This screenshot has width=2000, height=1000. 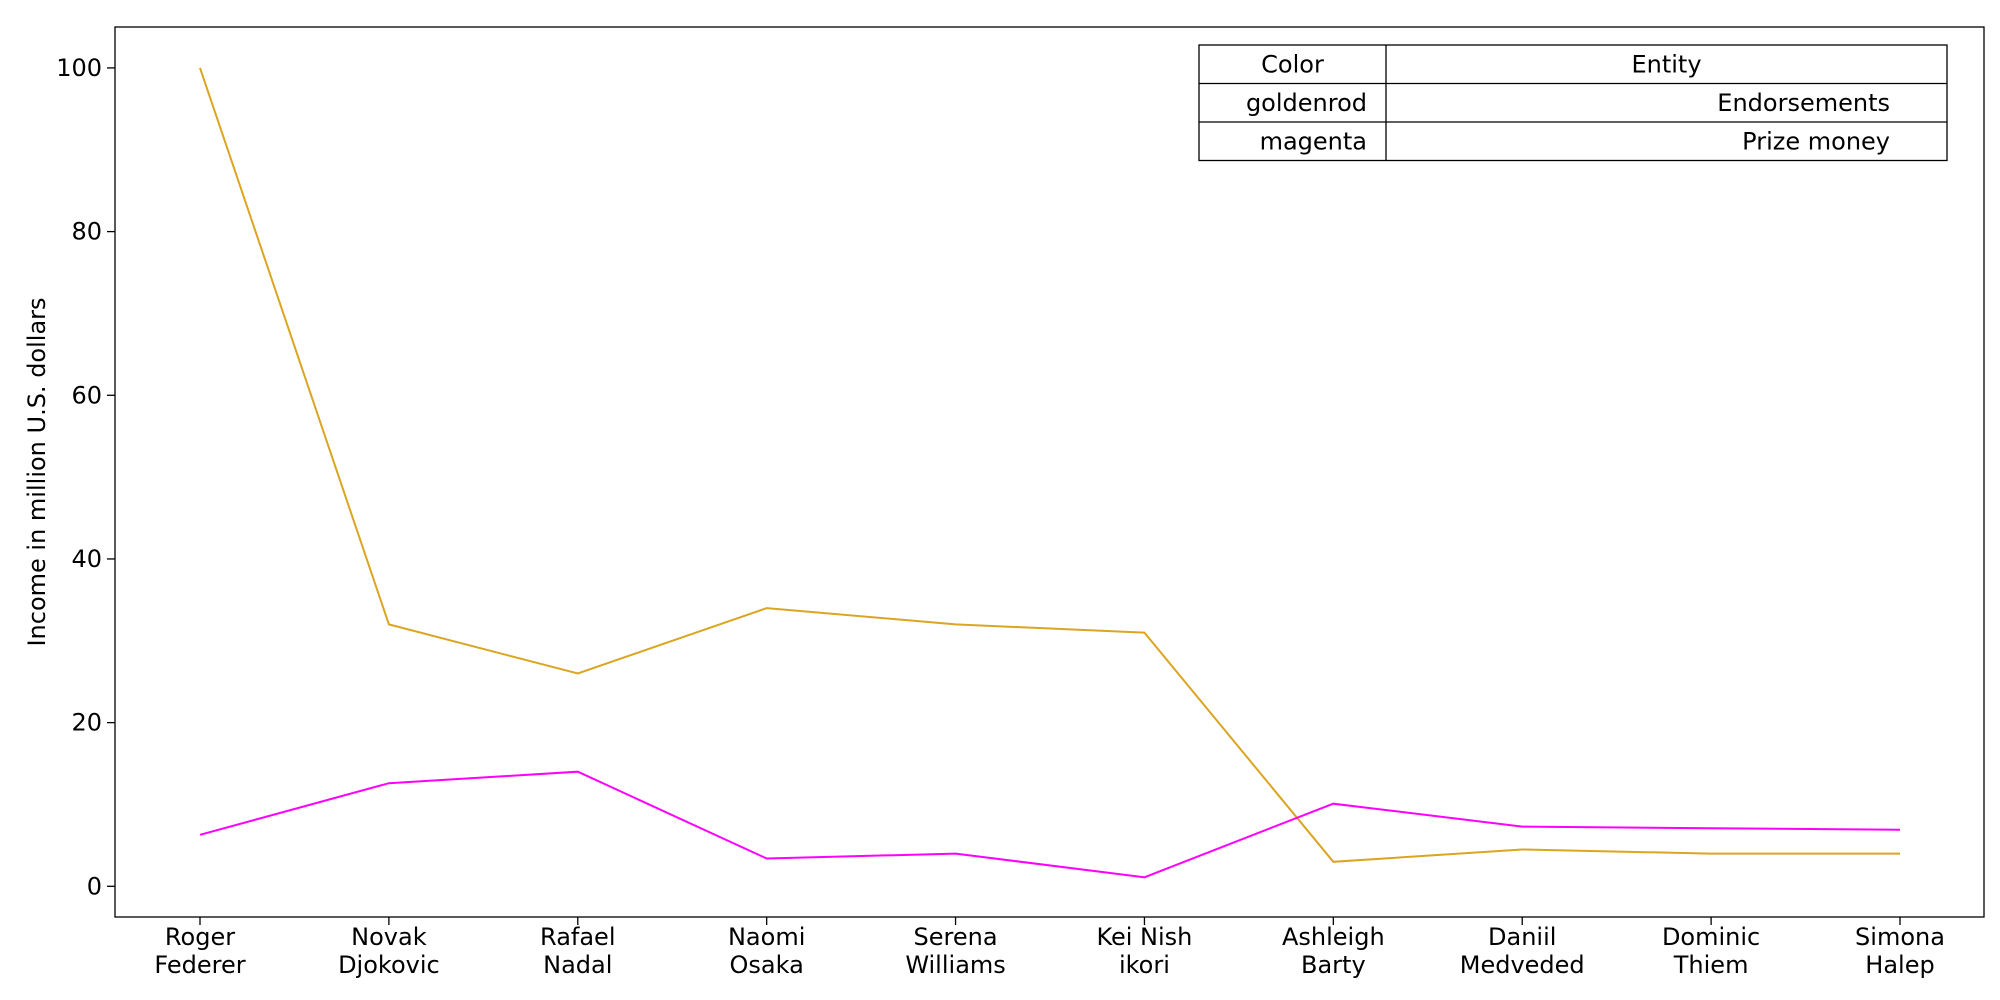 What do you see at coordinates (577, 951) in the screenshot?
I see `x-tick-label: Rafael Nadal` at bounding box center [577, 951].